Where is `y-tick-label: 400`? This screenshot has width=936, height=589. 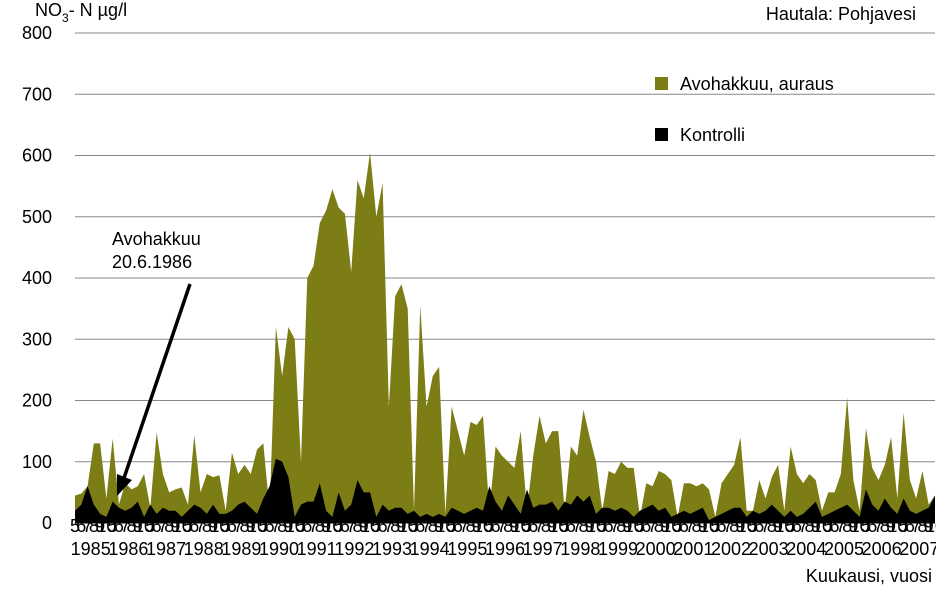 y-tick-label: 400 is located at coordinates (37, 278).